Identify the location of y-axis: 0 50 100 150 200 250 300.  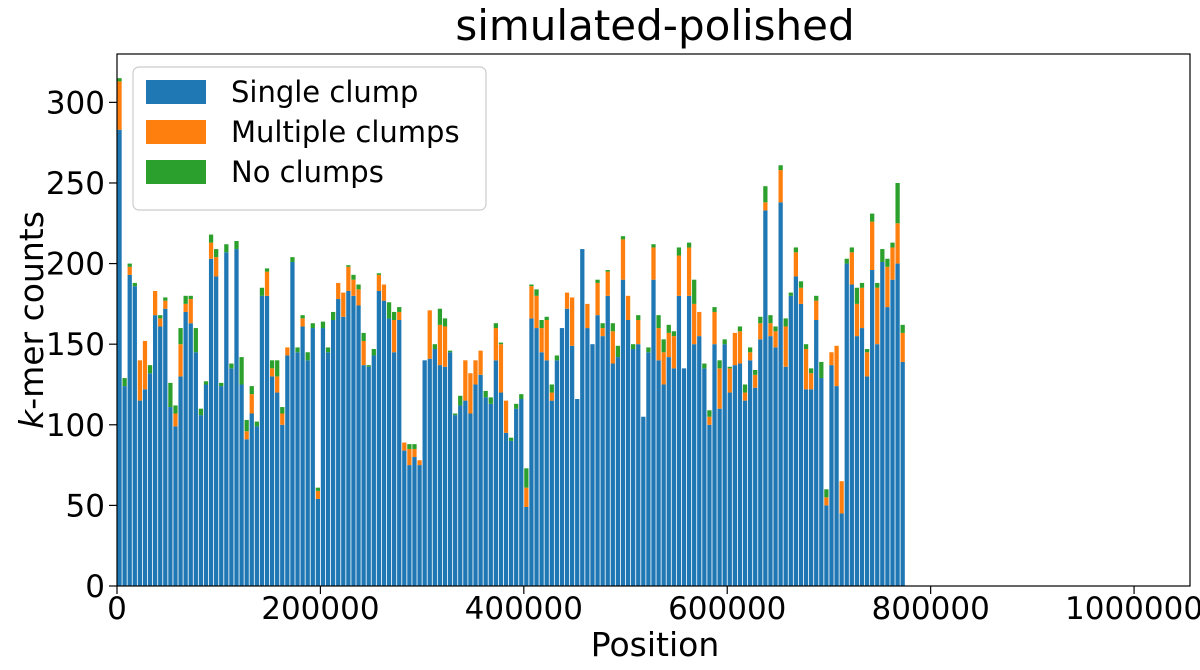
(81, 345).